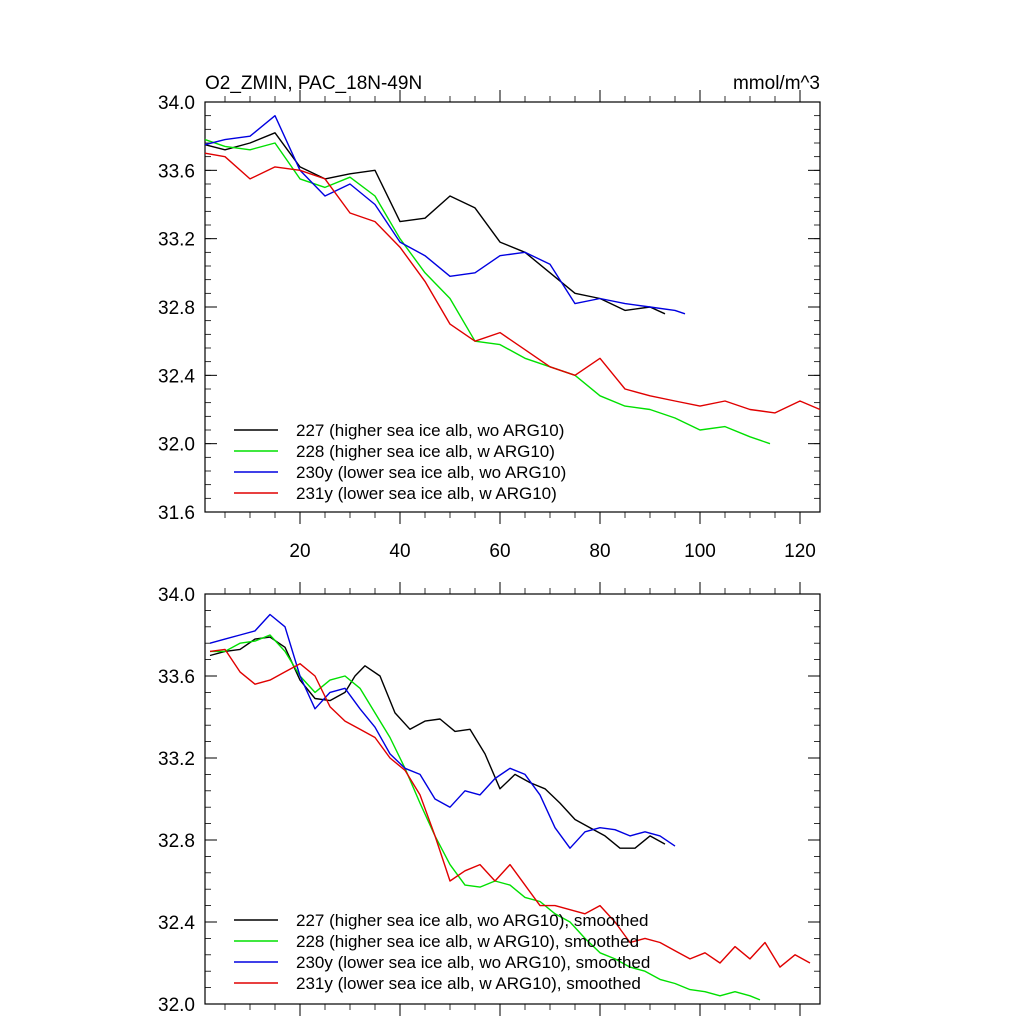  Describe the element at coordinates (431, 472) in the screenshot. I see `legend-label: 230y (lower sea ice alb, wo ARG10)` at that location.